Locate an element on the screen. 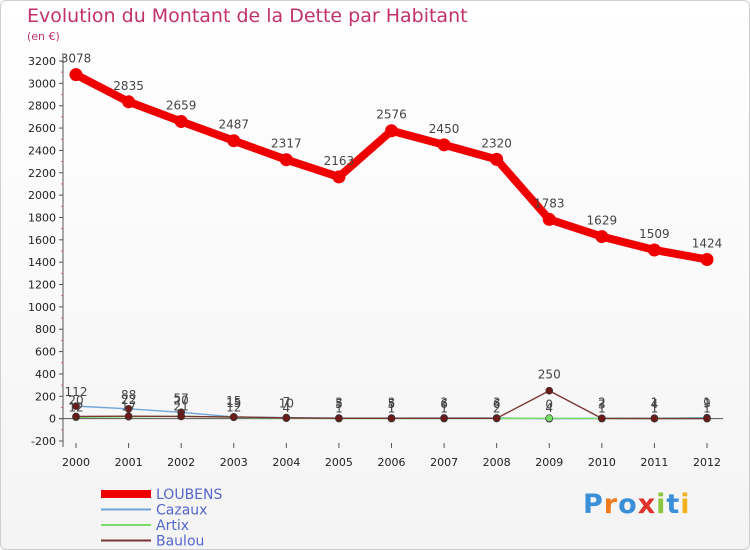 This screenshot has height=550, width=750. x-tick-label: 2010 is located at coordinates (602, 462).